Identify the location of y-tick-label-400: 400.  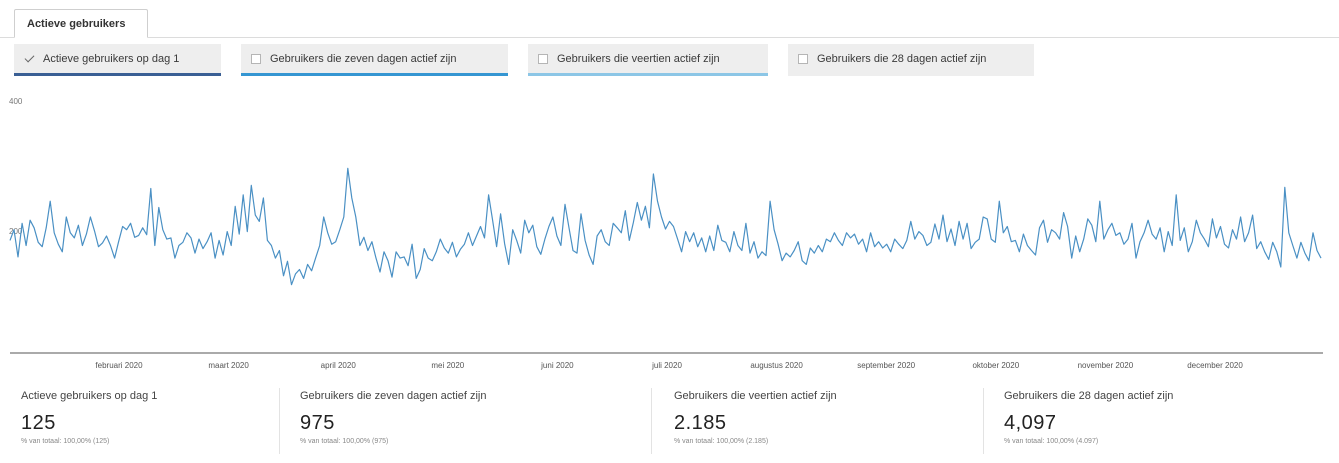
(16, 101).